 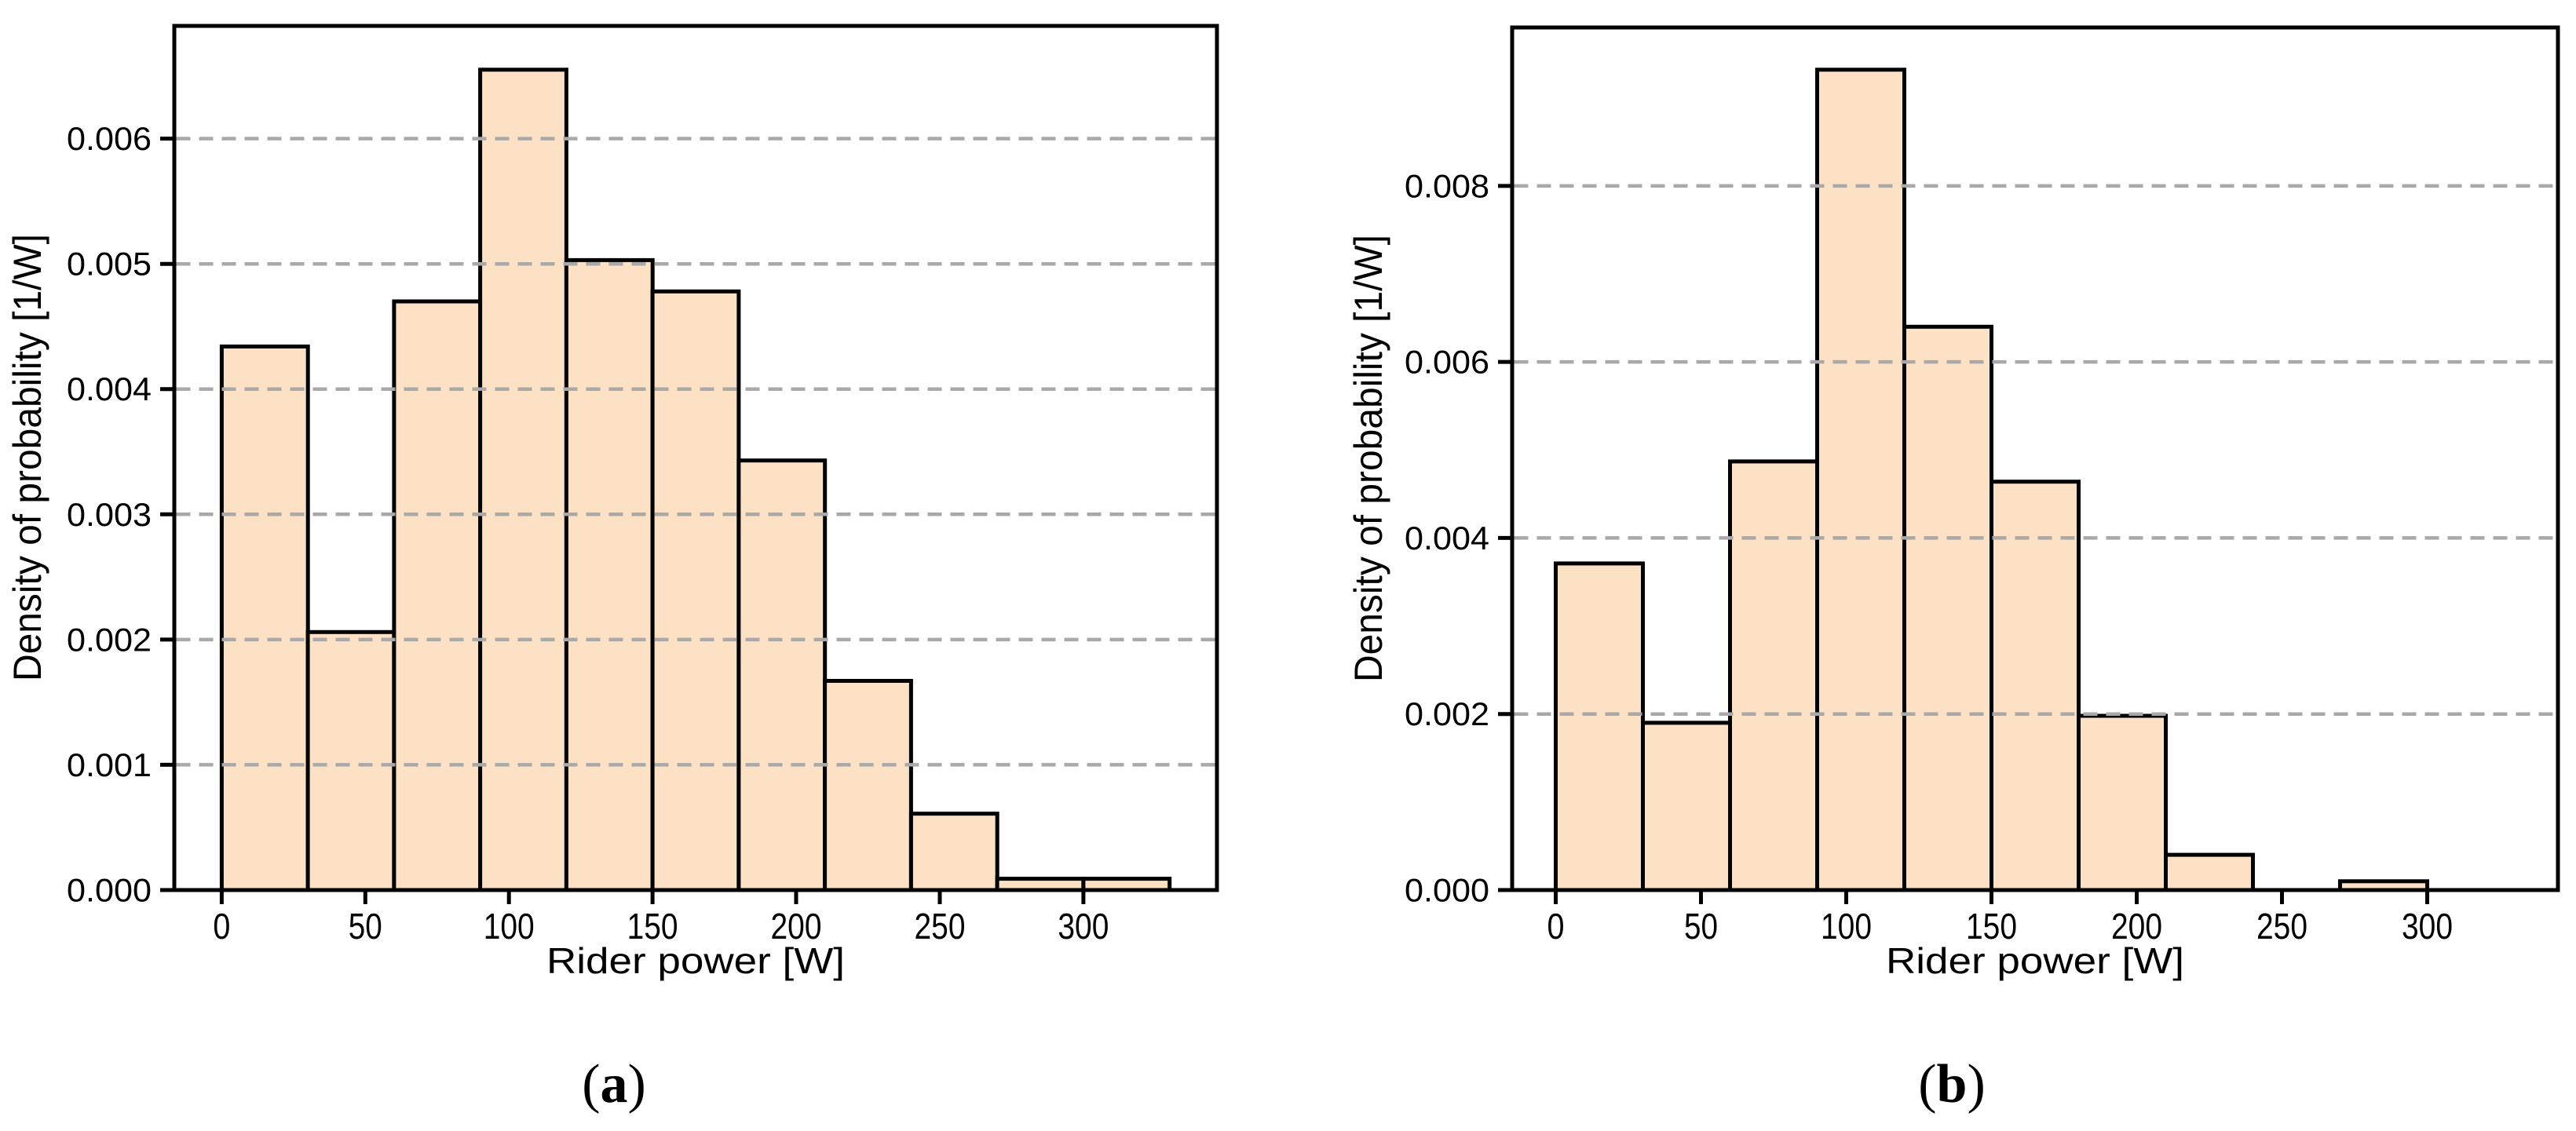 I want to click on subfigure-caption-b: (b), so click(x=1952, y=1084).